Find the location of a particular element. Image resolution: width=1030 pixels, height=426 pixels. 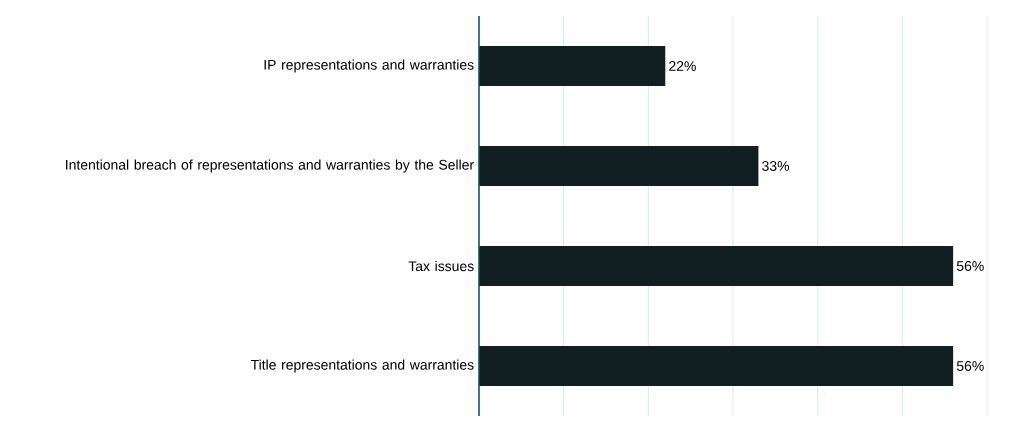

data-label: 22% is located at coordinates (682, 66).